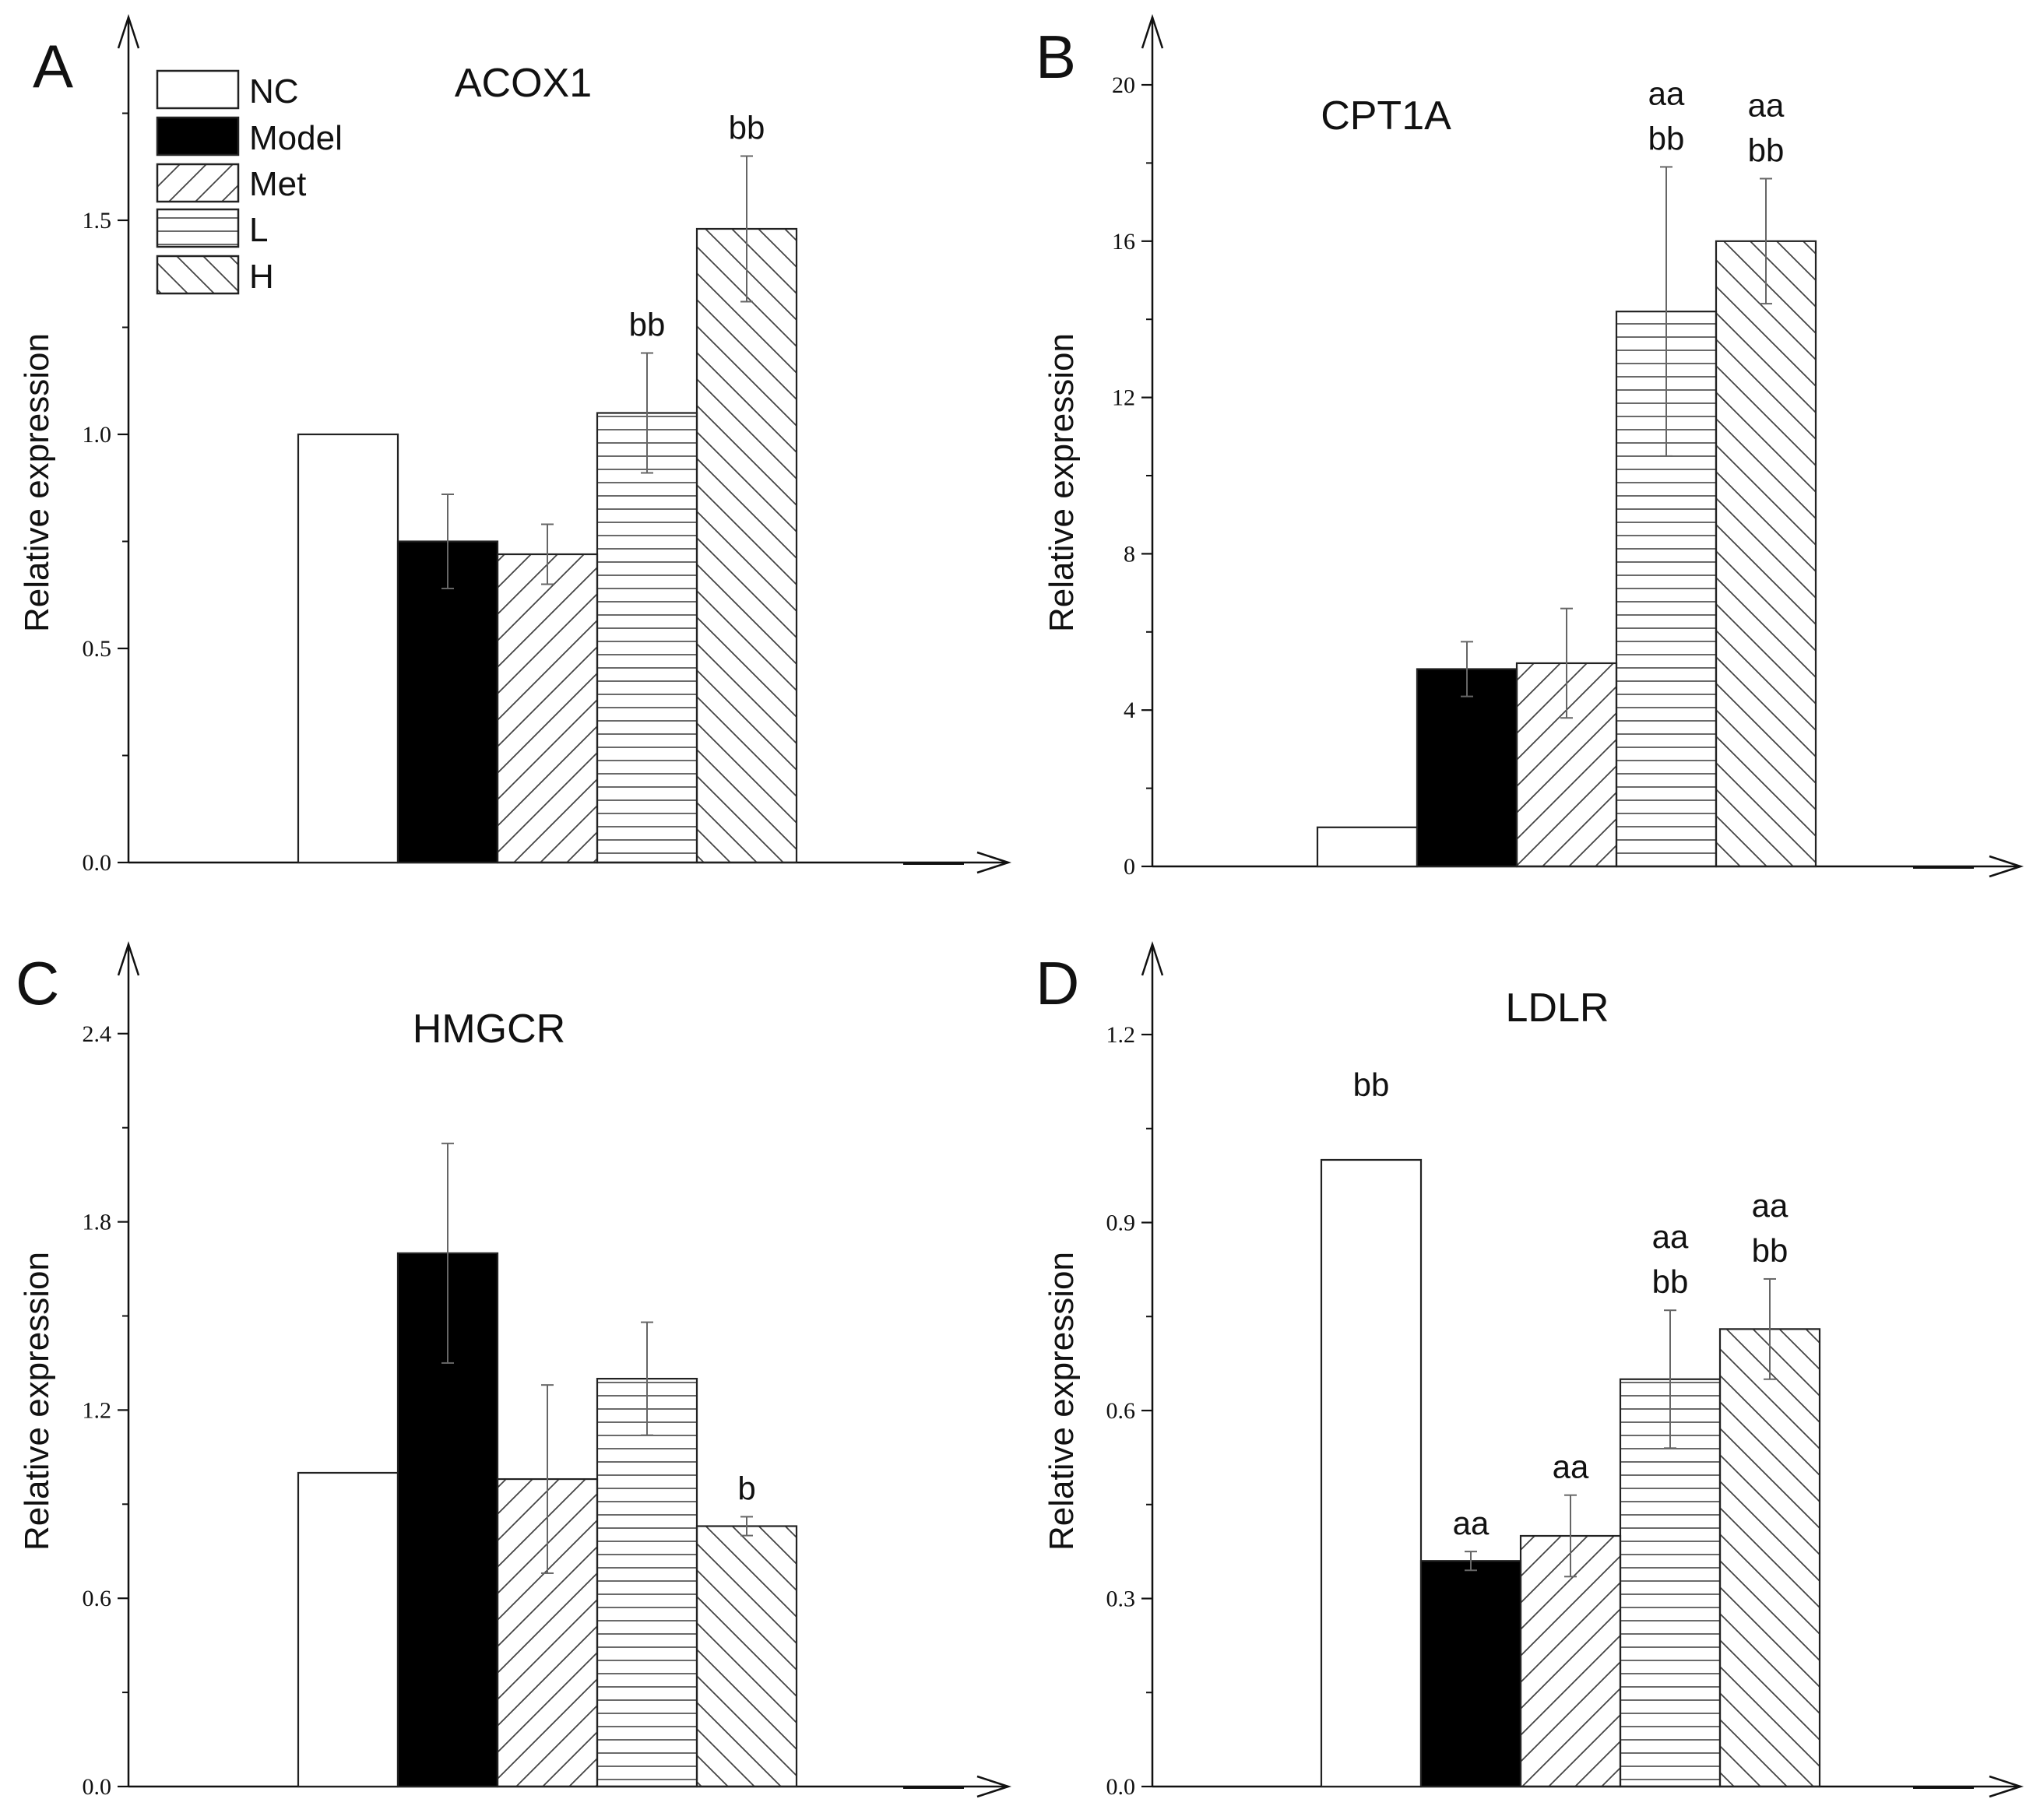  I want to click on bar-d-met, so click(1570, 1661).